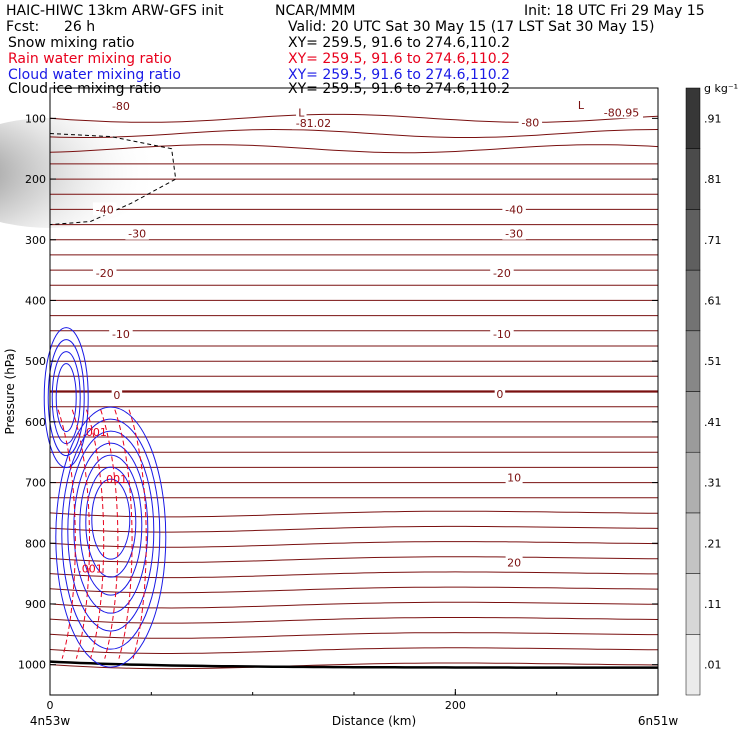 The image size is (740, 740). I want to click on org-label: NCAR/MMM, so click(315, 11).